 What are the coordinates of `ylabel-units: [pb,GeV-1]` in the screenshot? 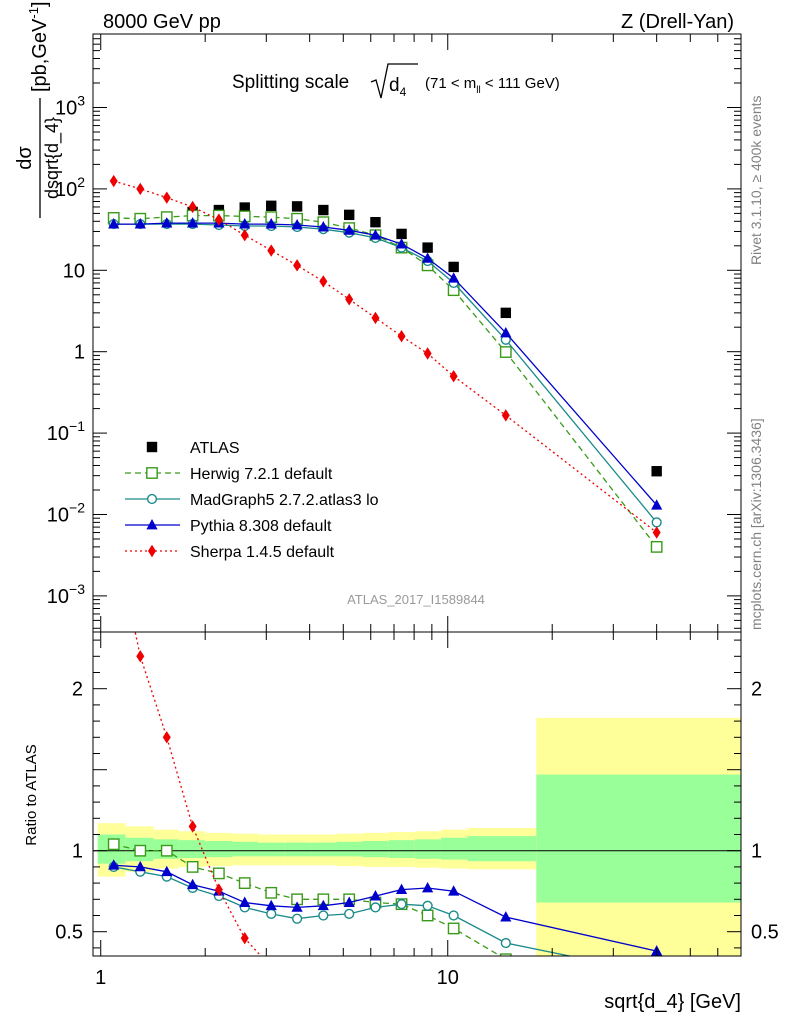 It's located at (38, 46).